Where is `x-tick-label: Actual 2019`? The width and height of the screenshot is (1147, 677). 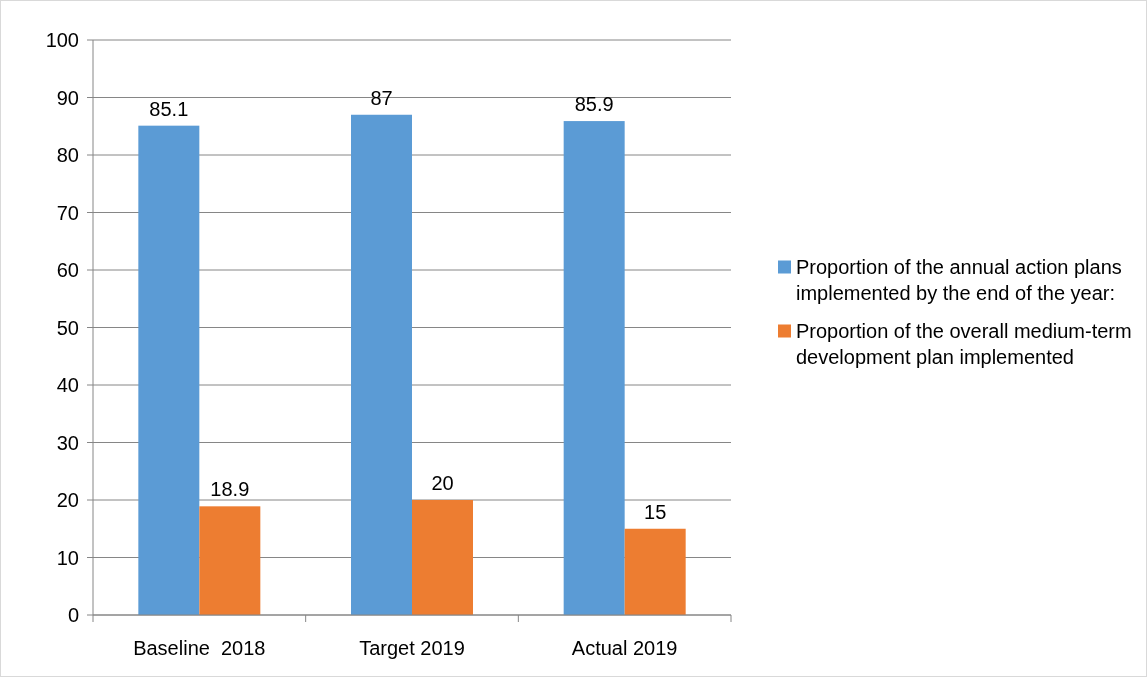
x-tick-label: Actual 2019 is located at coordinates (624, 648).